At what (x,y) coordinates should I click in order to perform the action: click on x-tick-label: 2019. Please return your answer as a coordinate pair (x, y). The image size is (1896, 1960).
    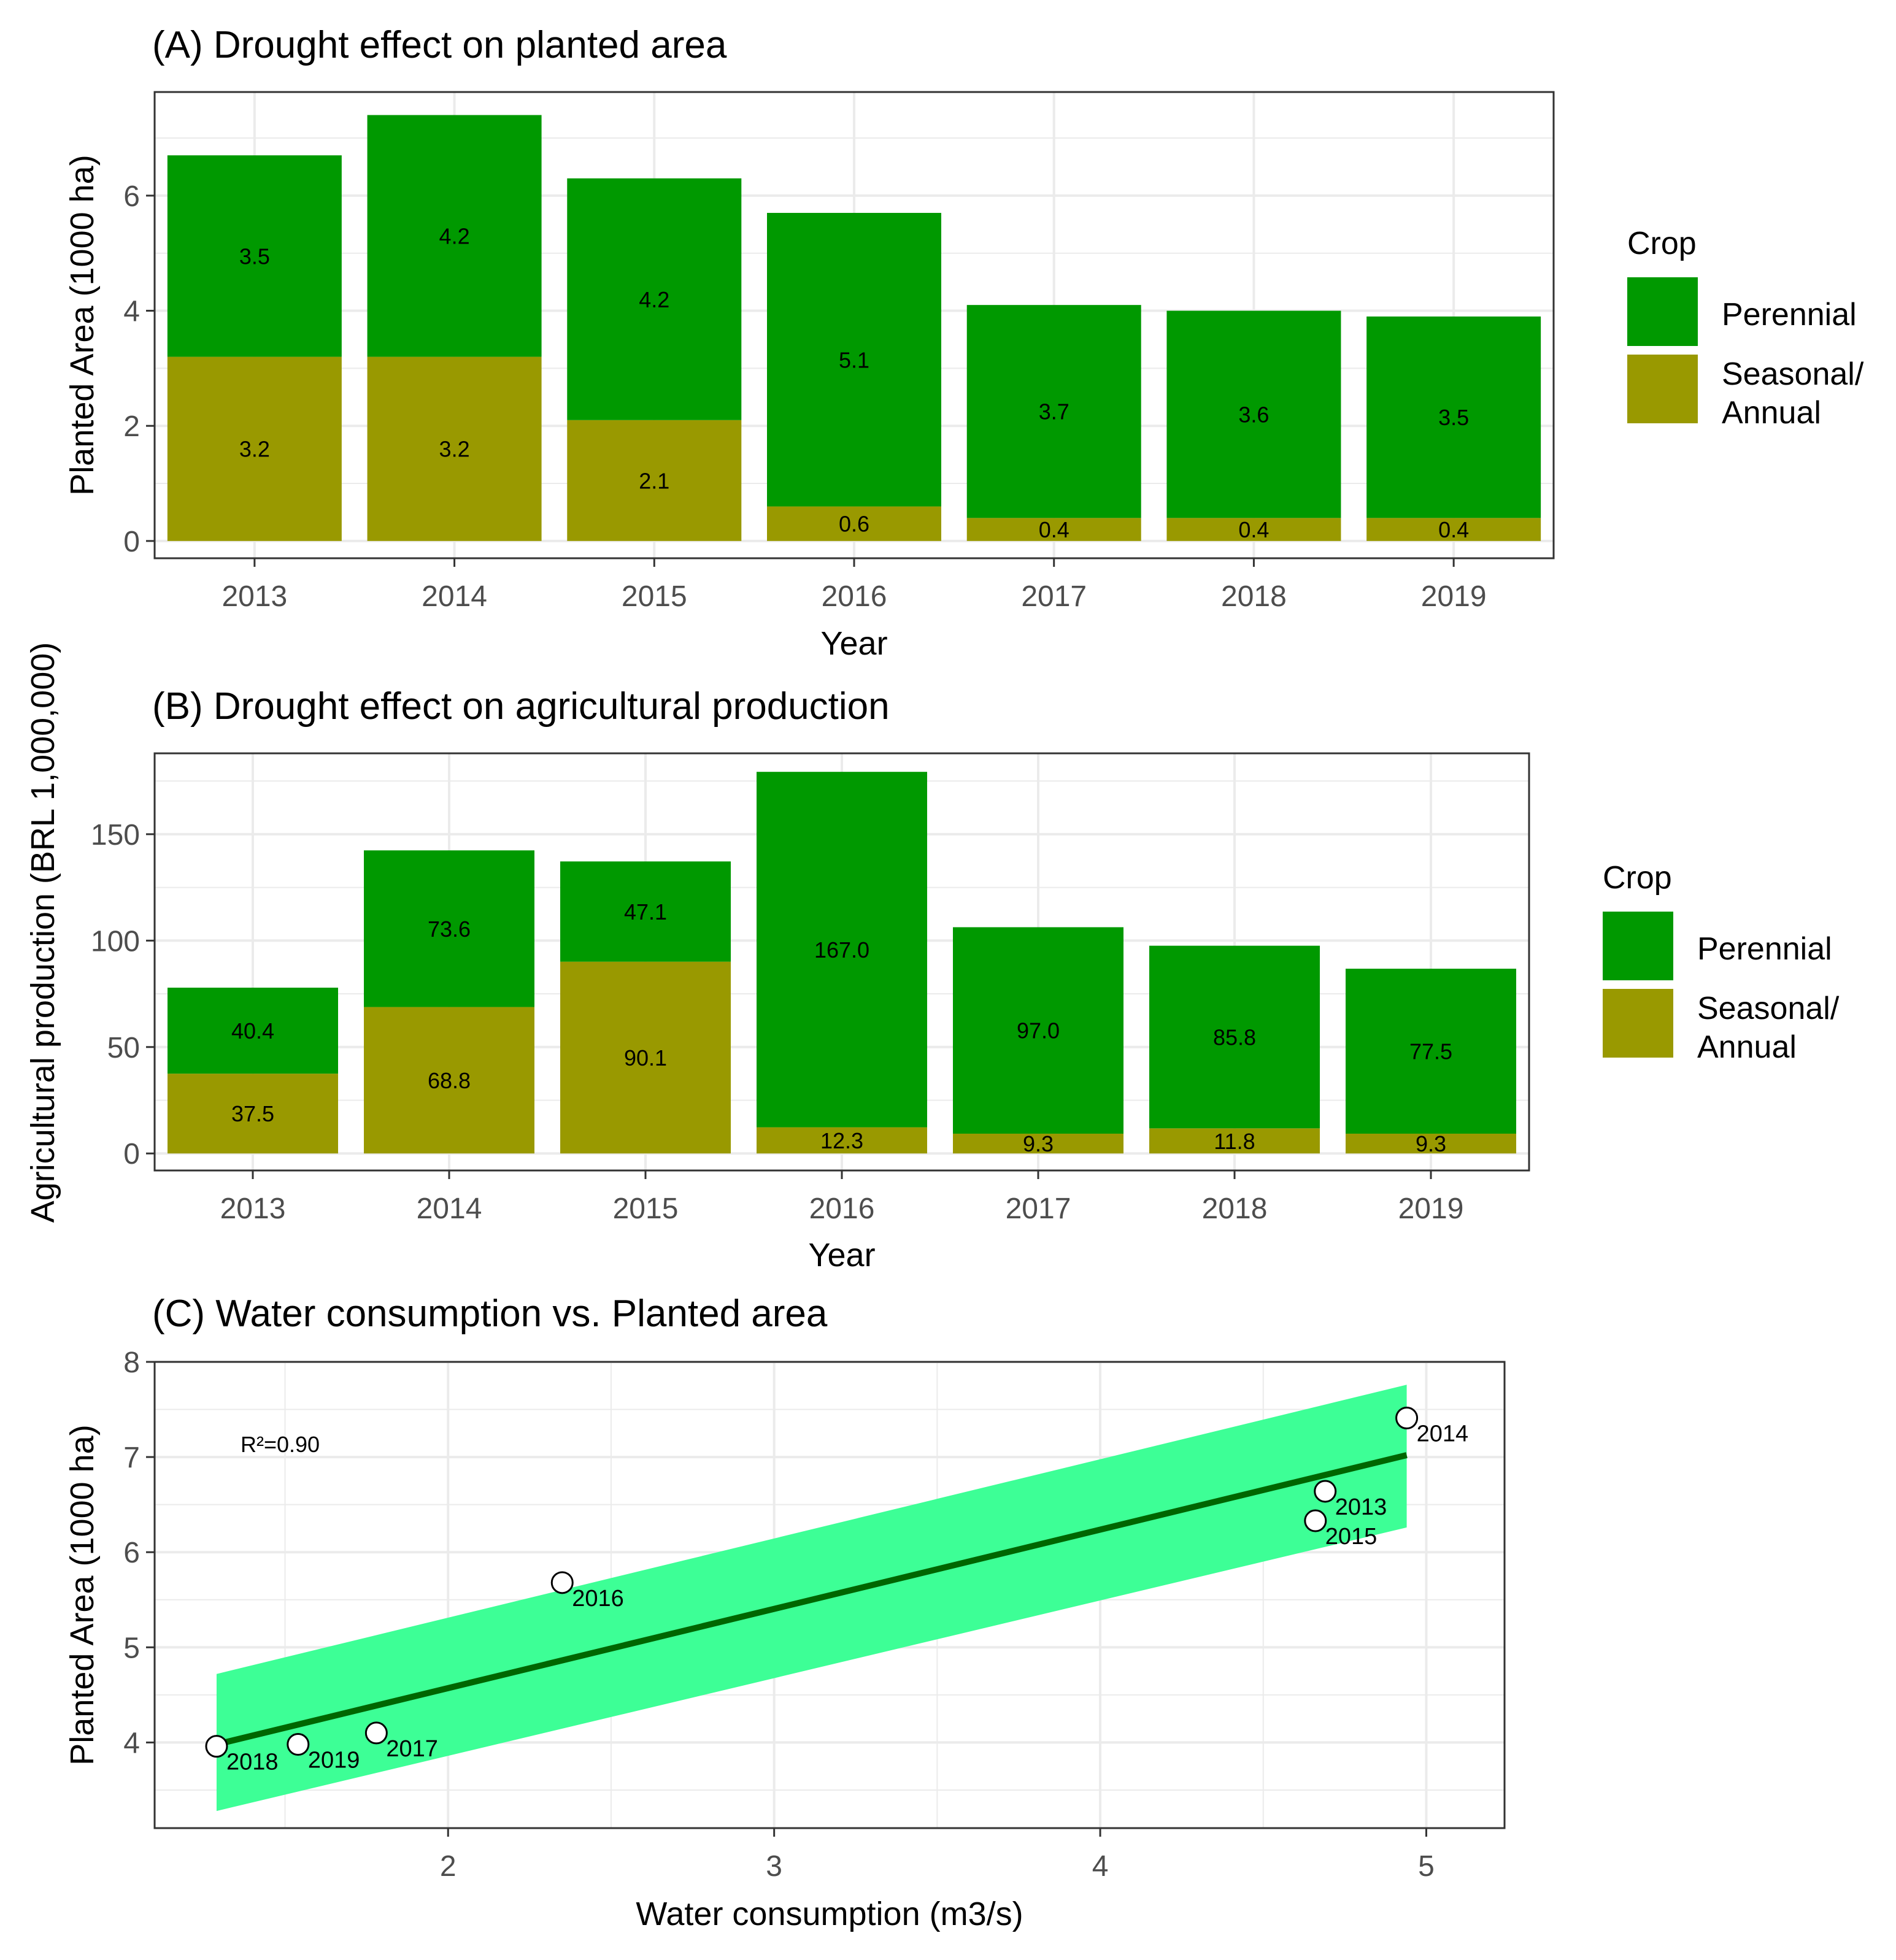
    Looking at the image, I should click on (1454, 596).